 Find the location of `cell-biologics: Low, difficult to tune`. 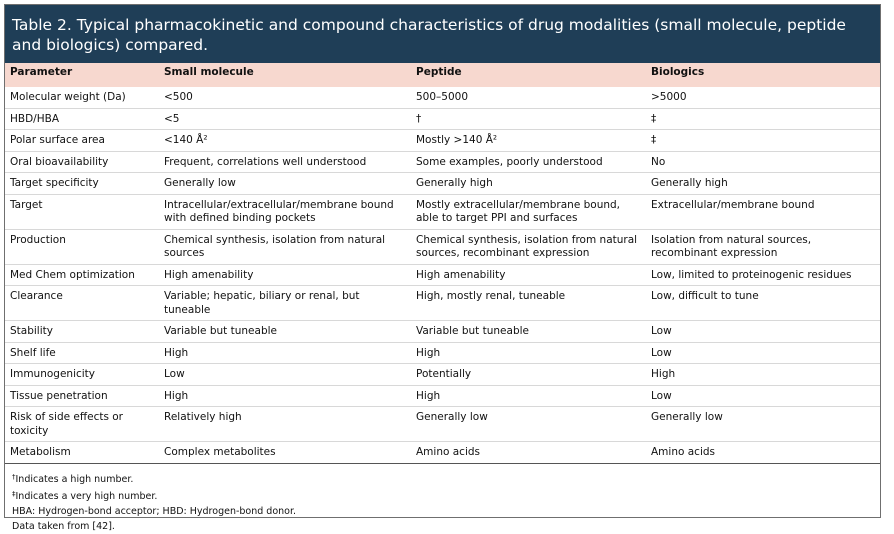

cell-biologics: Low, difficult to tune is located at coordinates (705, 296).